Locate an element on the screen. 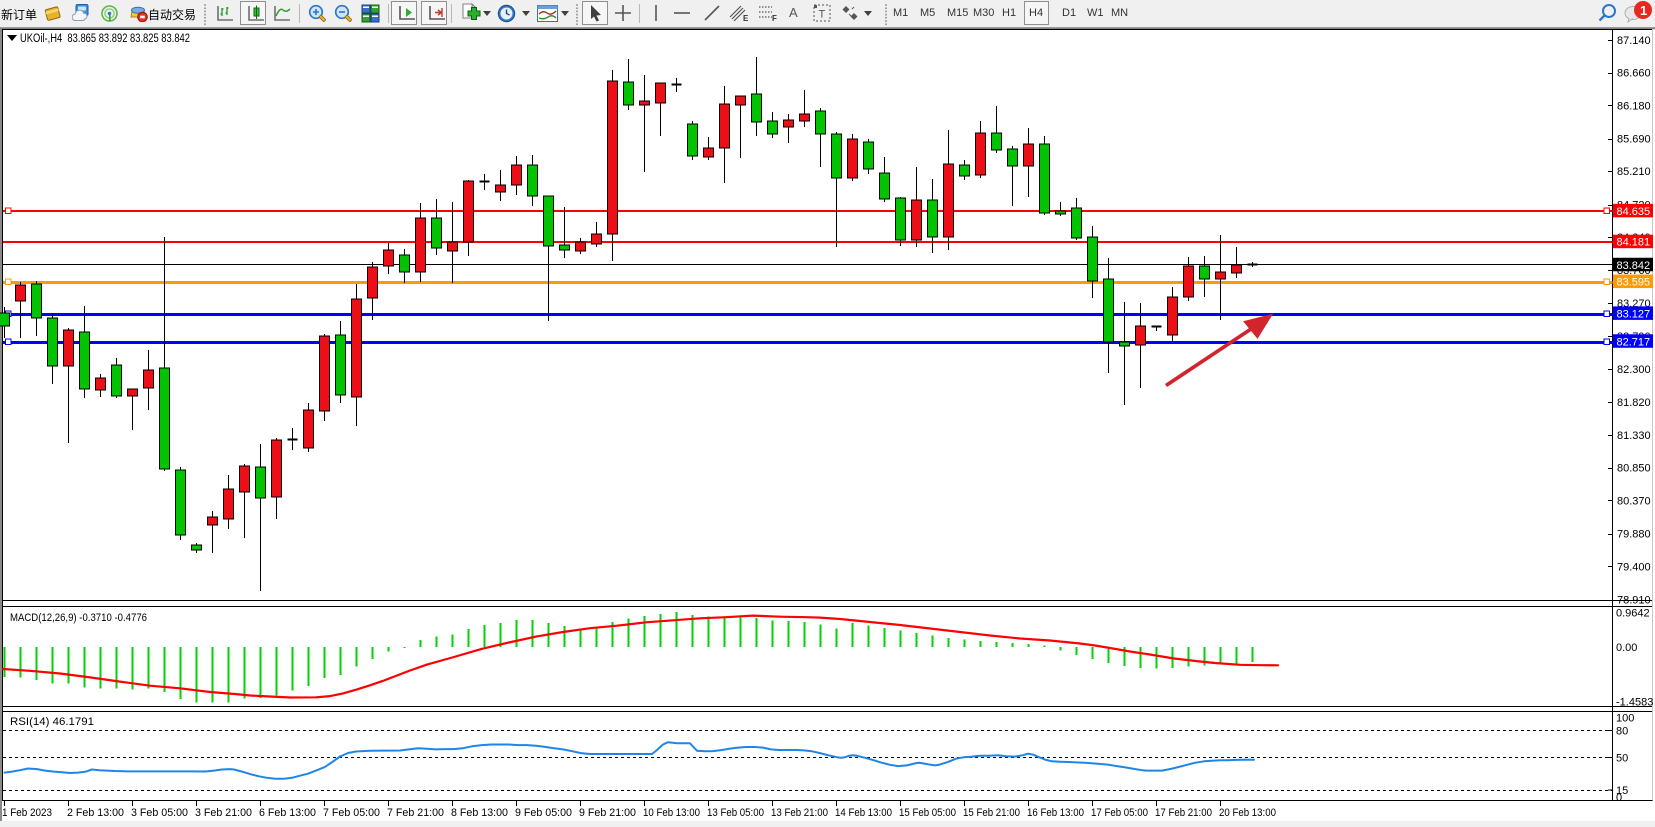 The height and width of the screenshot is (827, 1655). svg-text: 83.127 is located at coordinates (1634, 314).